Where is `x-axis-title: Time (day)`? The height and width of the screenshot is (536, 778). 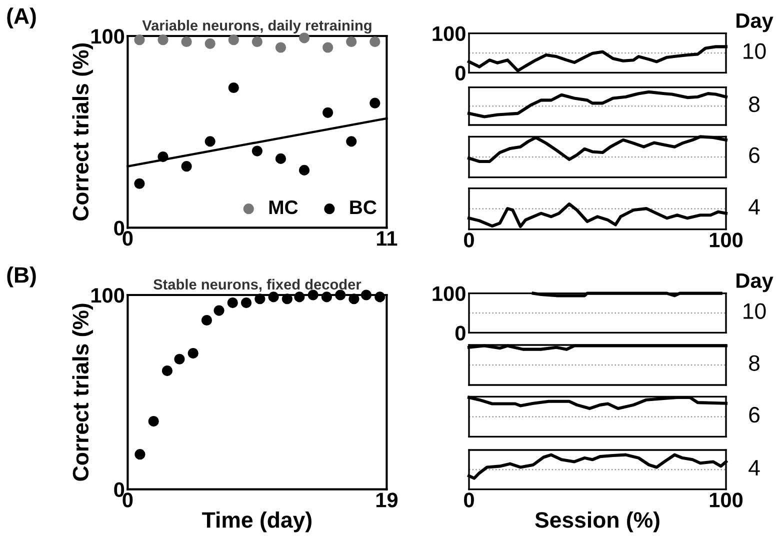 x-axis-title: Time (day) is located at coordinates (257, 522).